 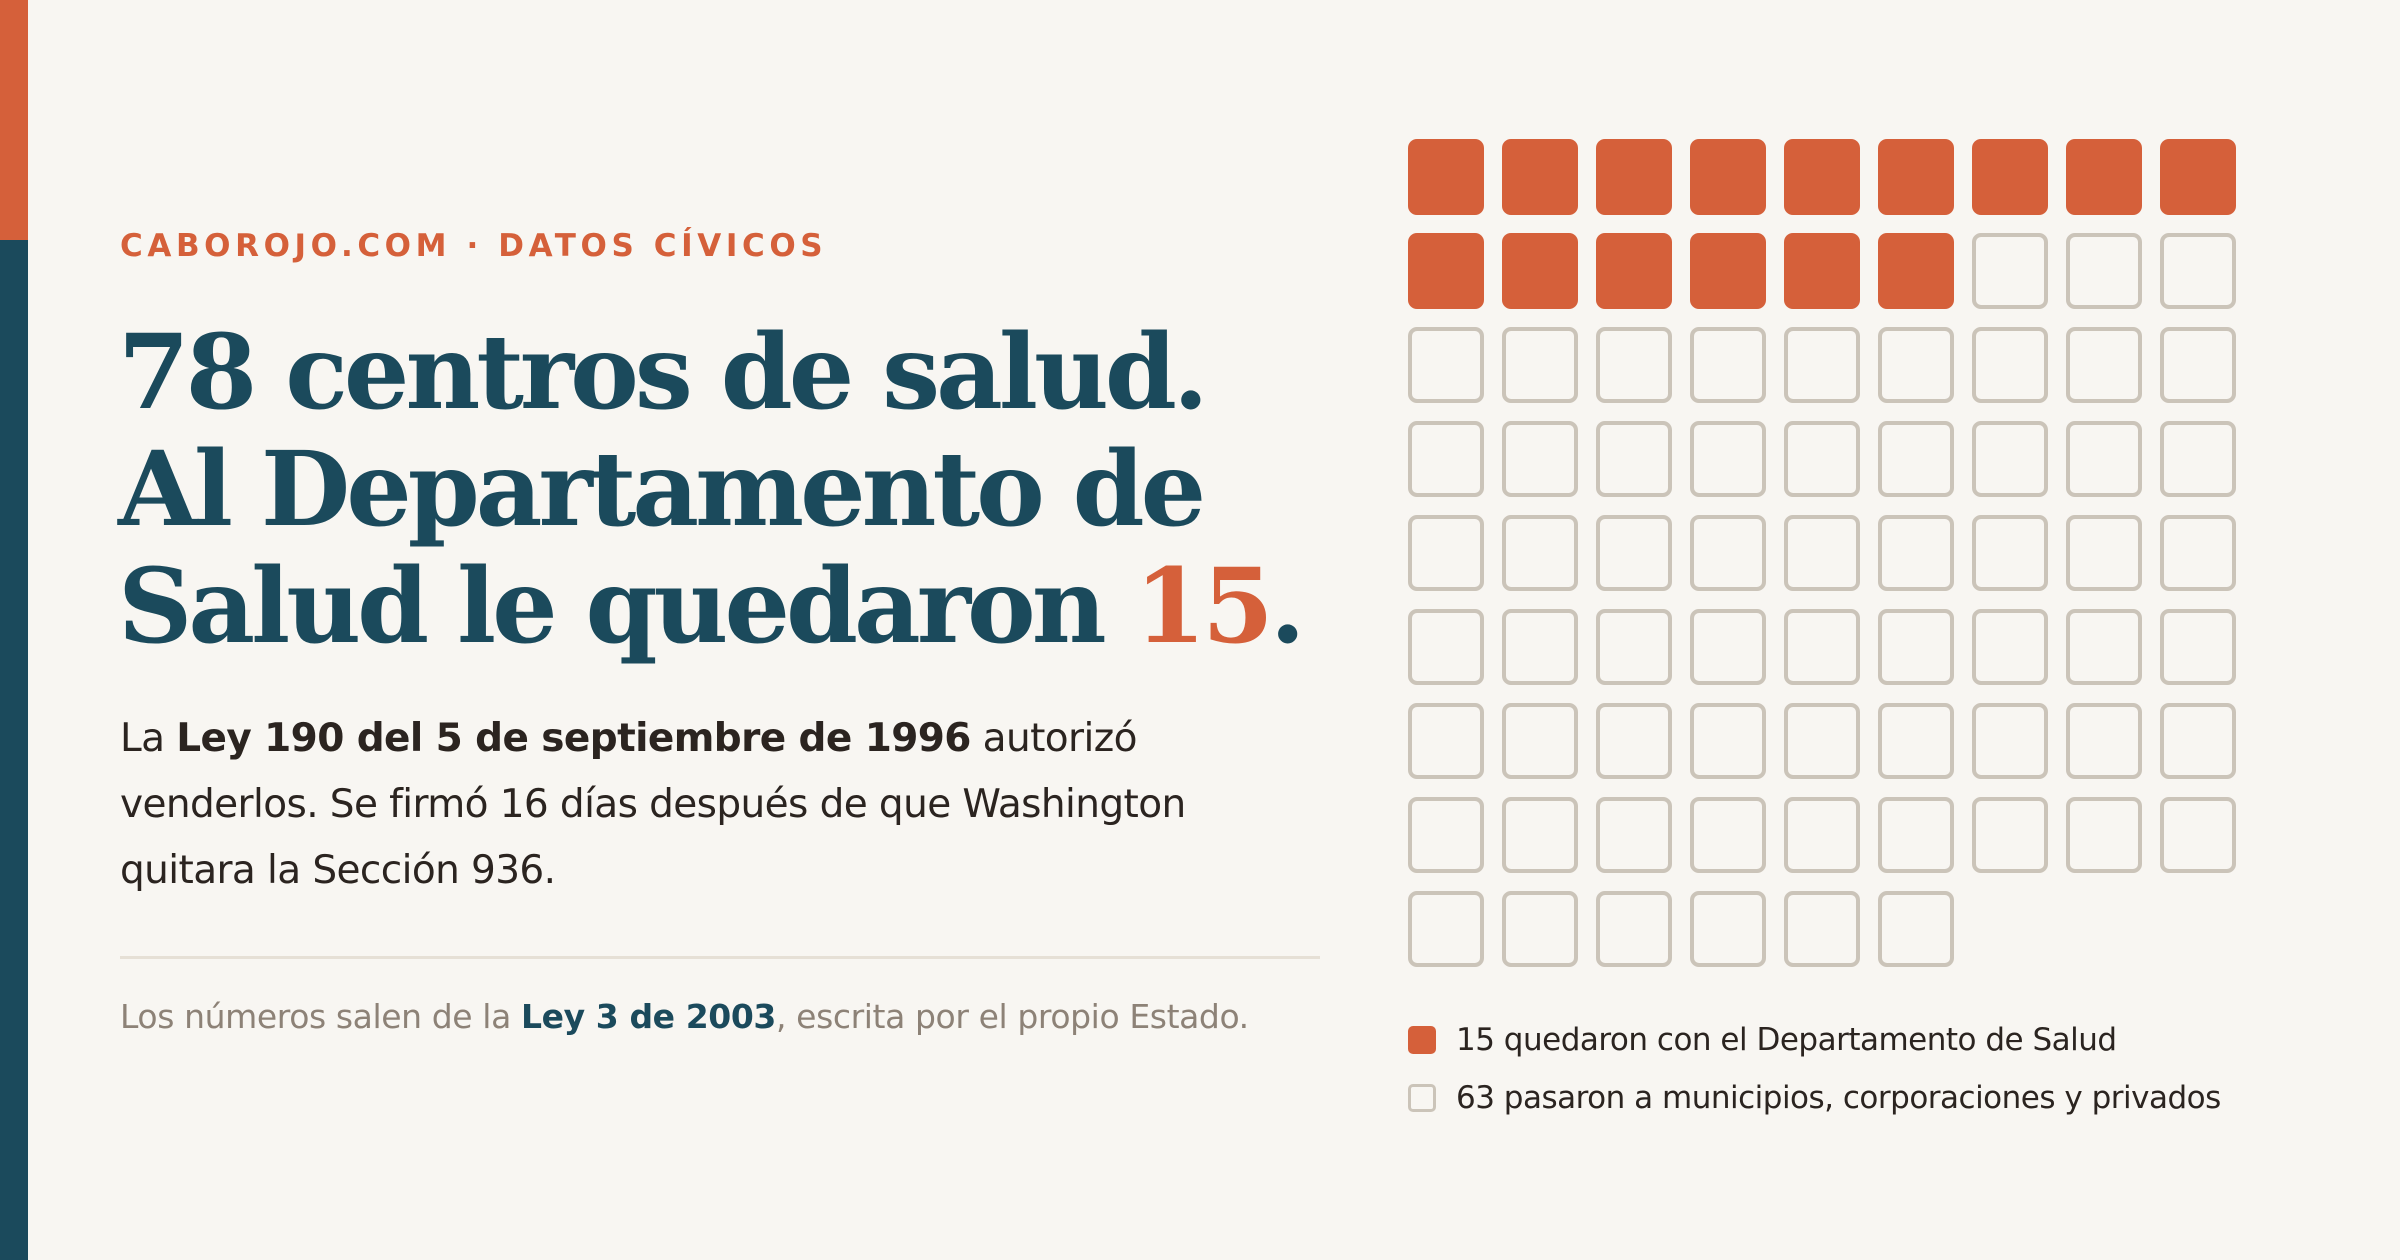 I want to click on source-text-end: , escrita por el propio Estado., so click(x=1012, y=1016).